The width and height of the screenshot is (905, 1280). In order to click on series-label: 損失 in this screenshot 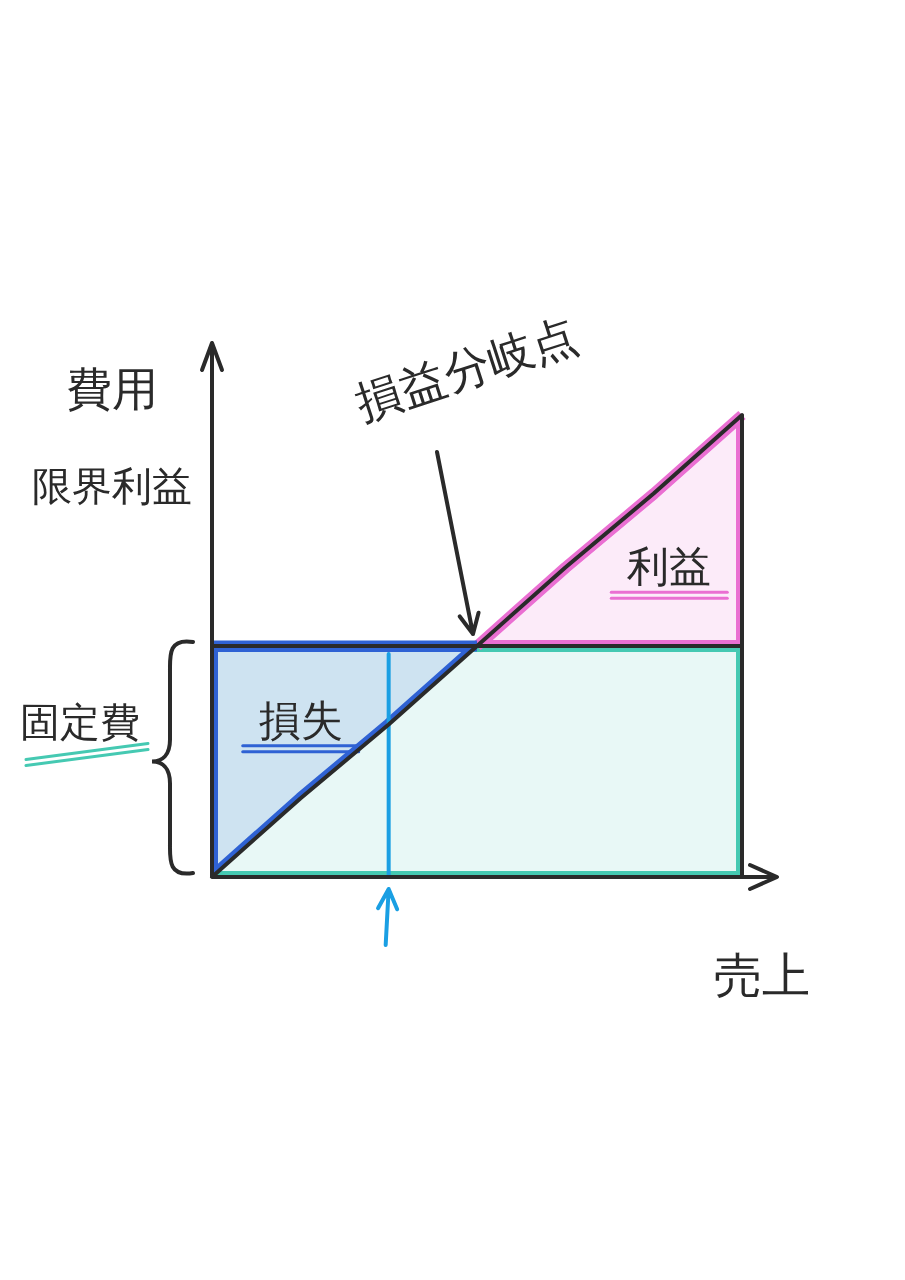, I will do `click(300, 720)`.